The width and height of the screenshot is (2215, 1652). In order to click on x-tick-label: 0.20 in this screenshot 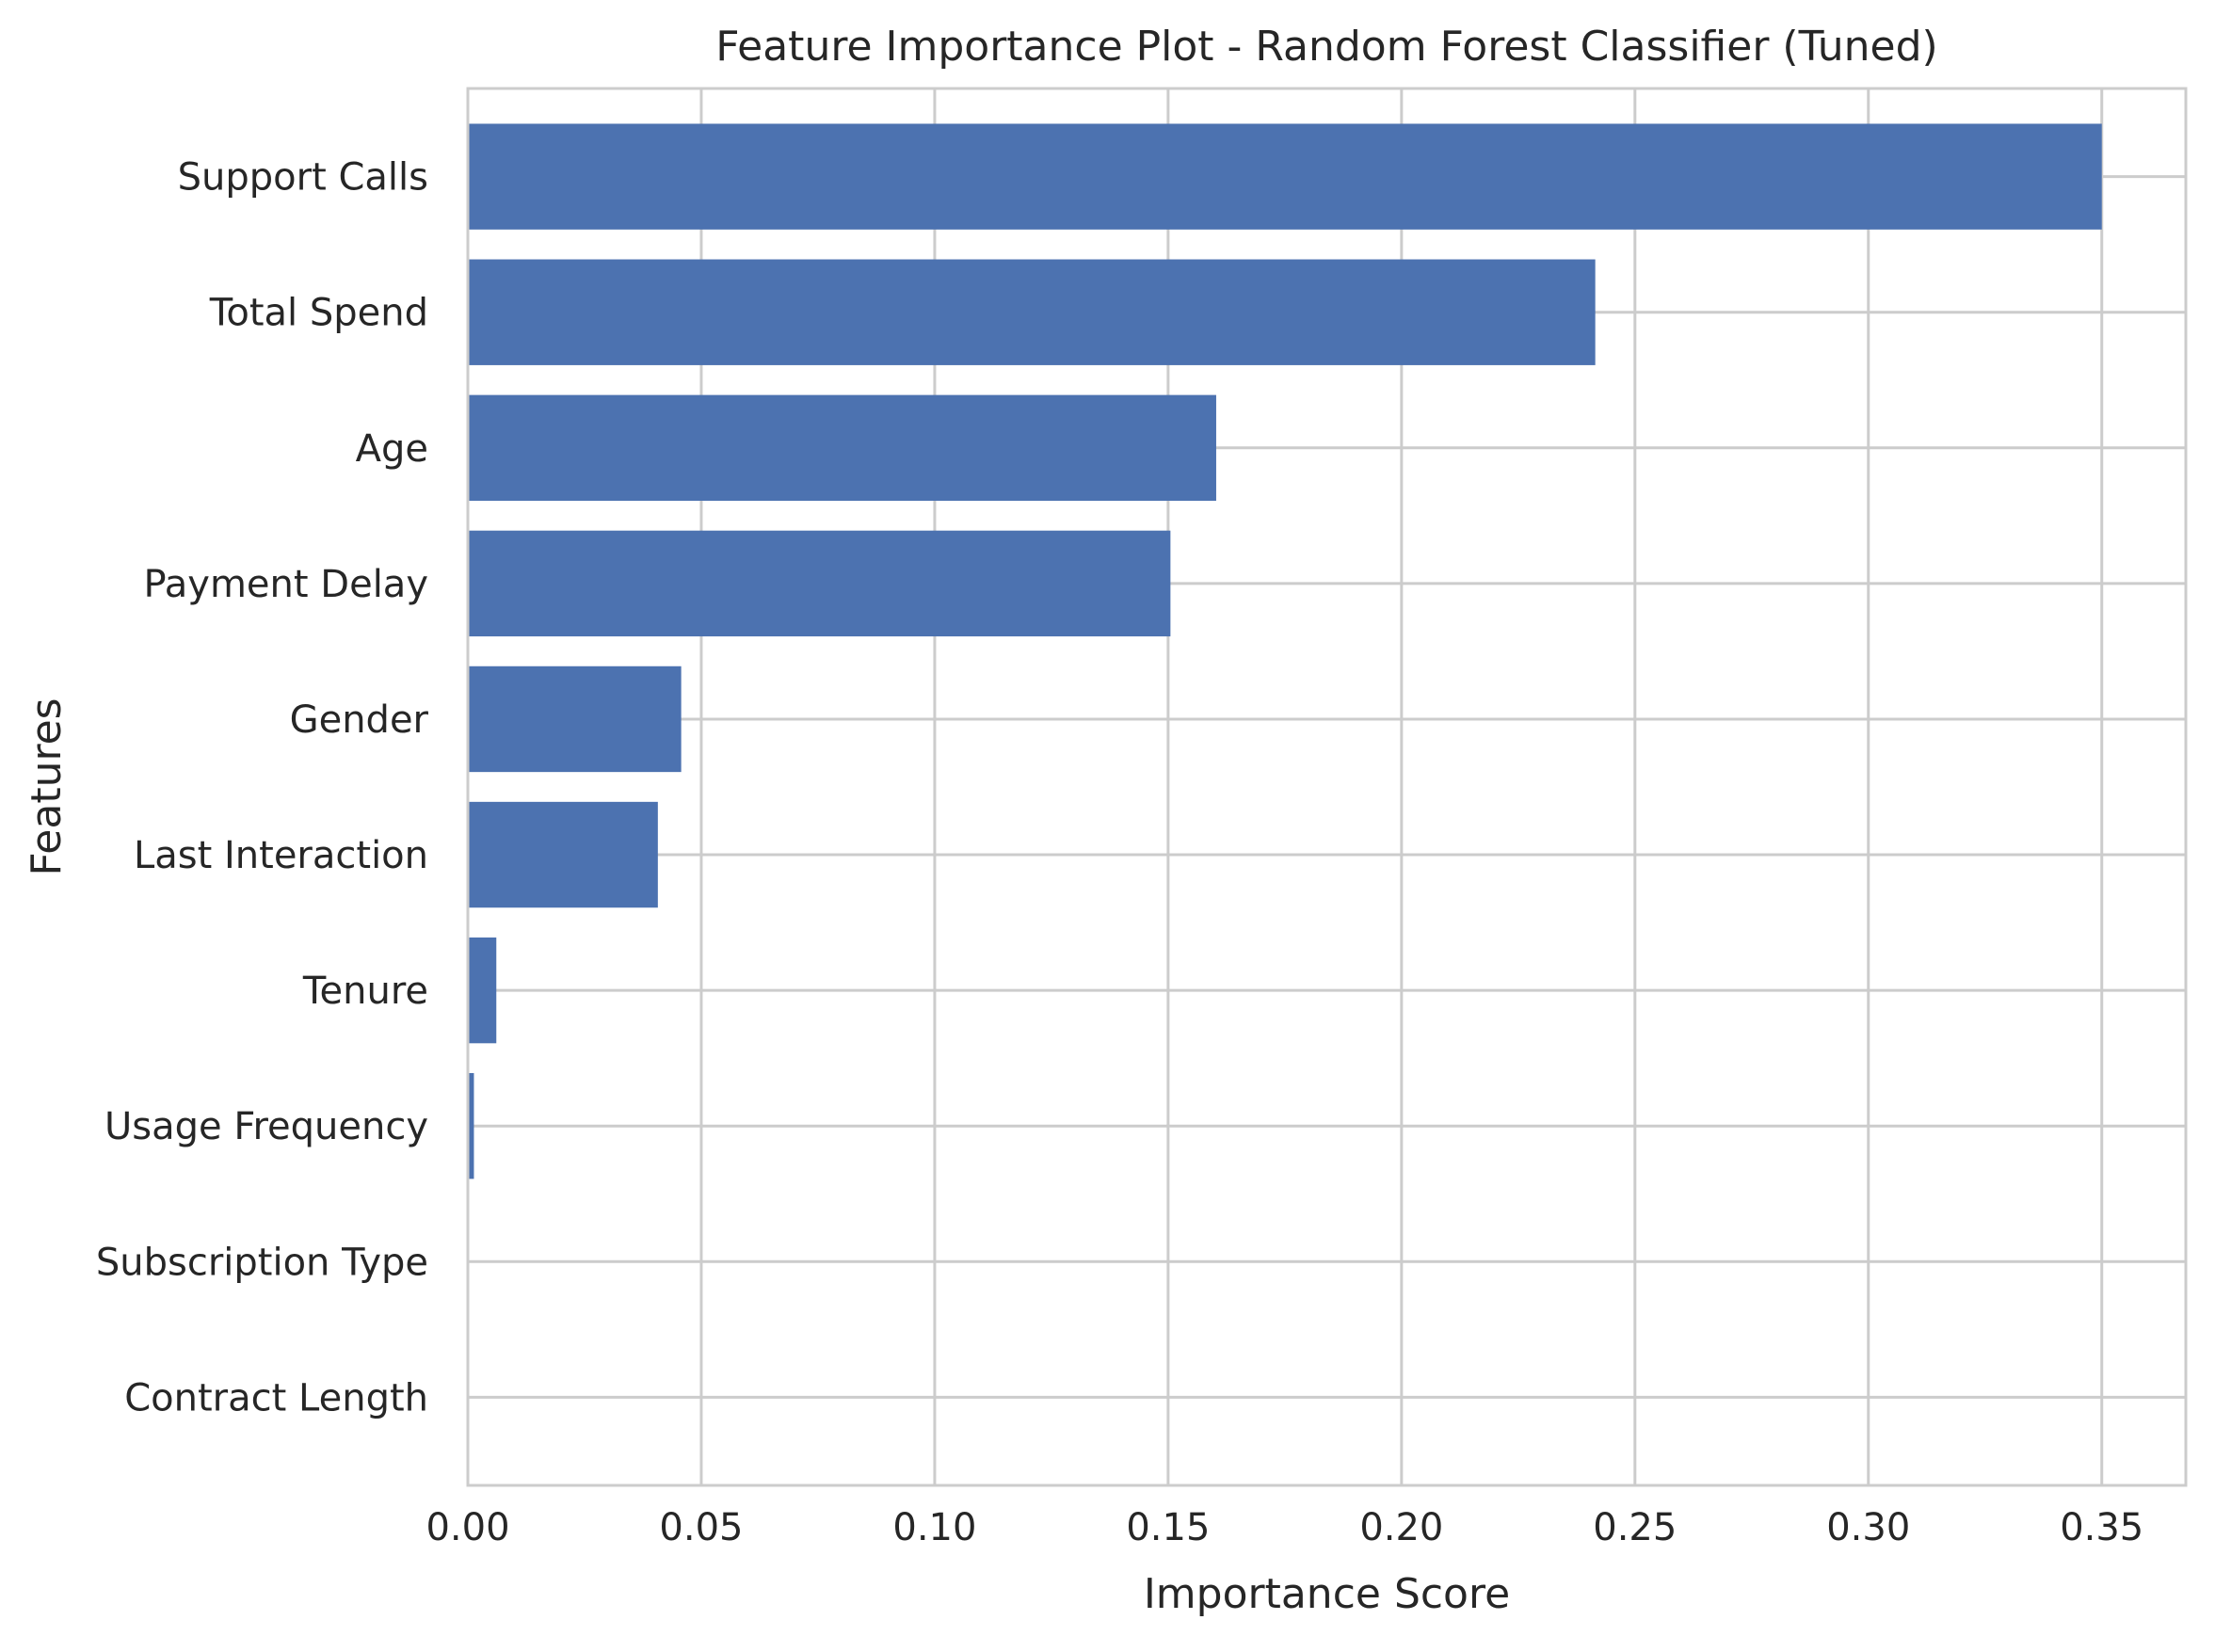, I will do `click(1401, 1527)`.